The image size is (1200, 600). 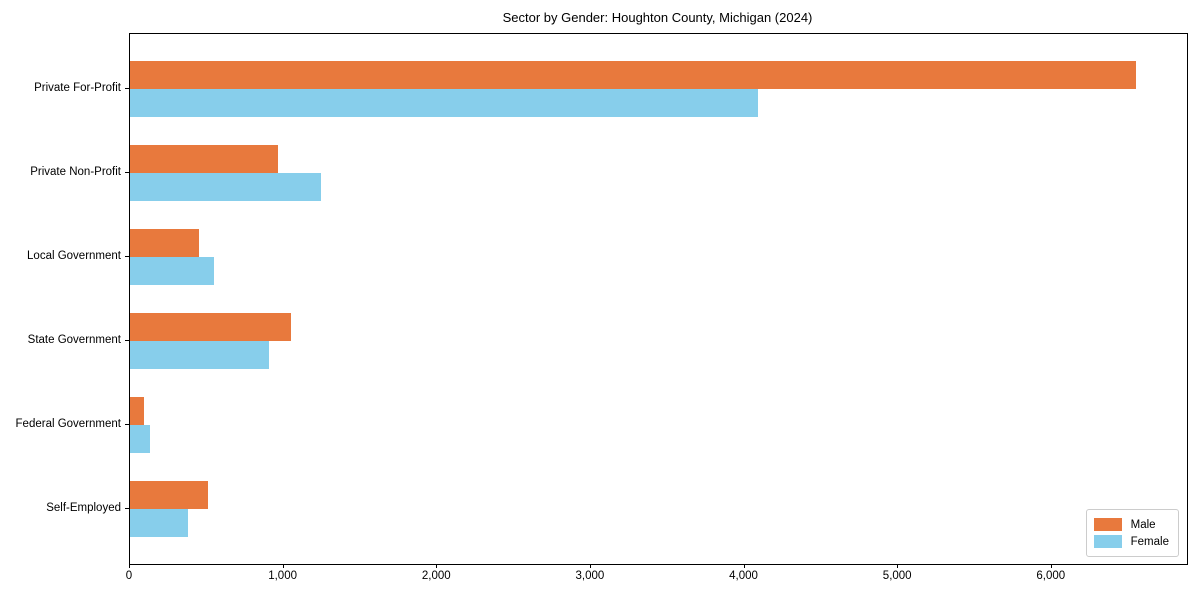 What do you see at coordinates (83, 507) in the screenshot?
I see `y-axis-label-self-employed: Self-Employed` at bounding box center [83, 507].